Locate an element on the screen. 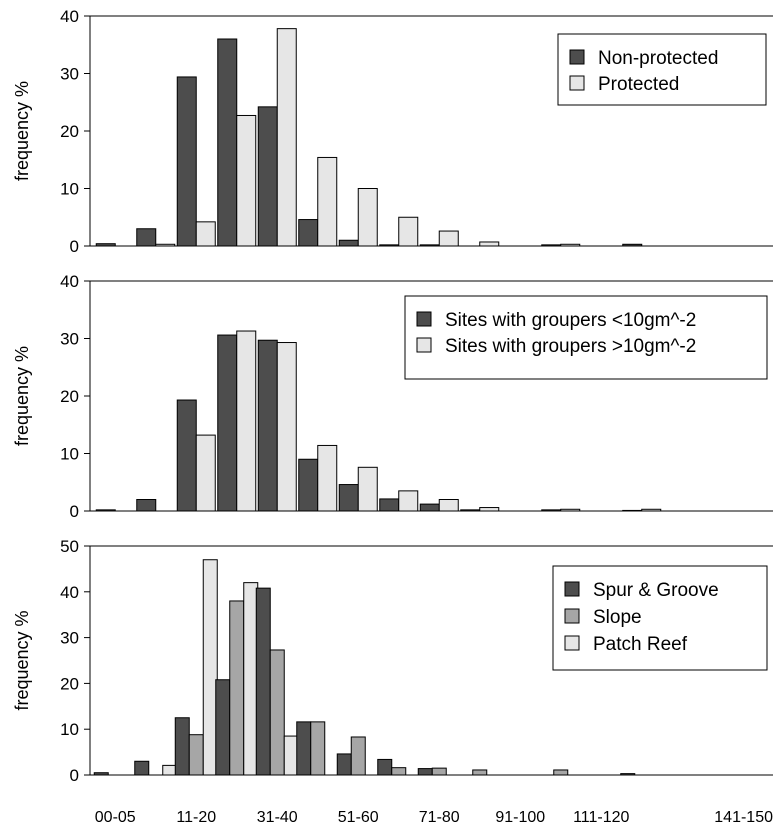 Image resolution: width=773 pixels, height=833 pixels. x-tick-label: 71-80 is located at coordinates (439, 817).